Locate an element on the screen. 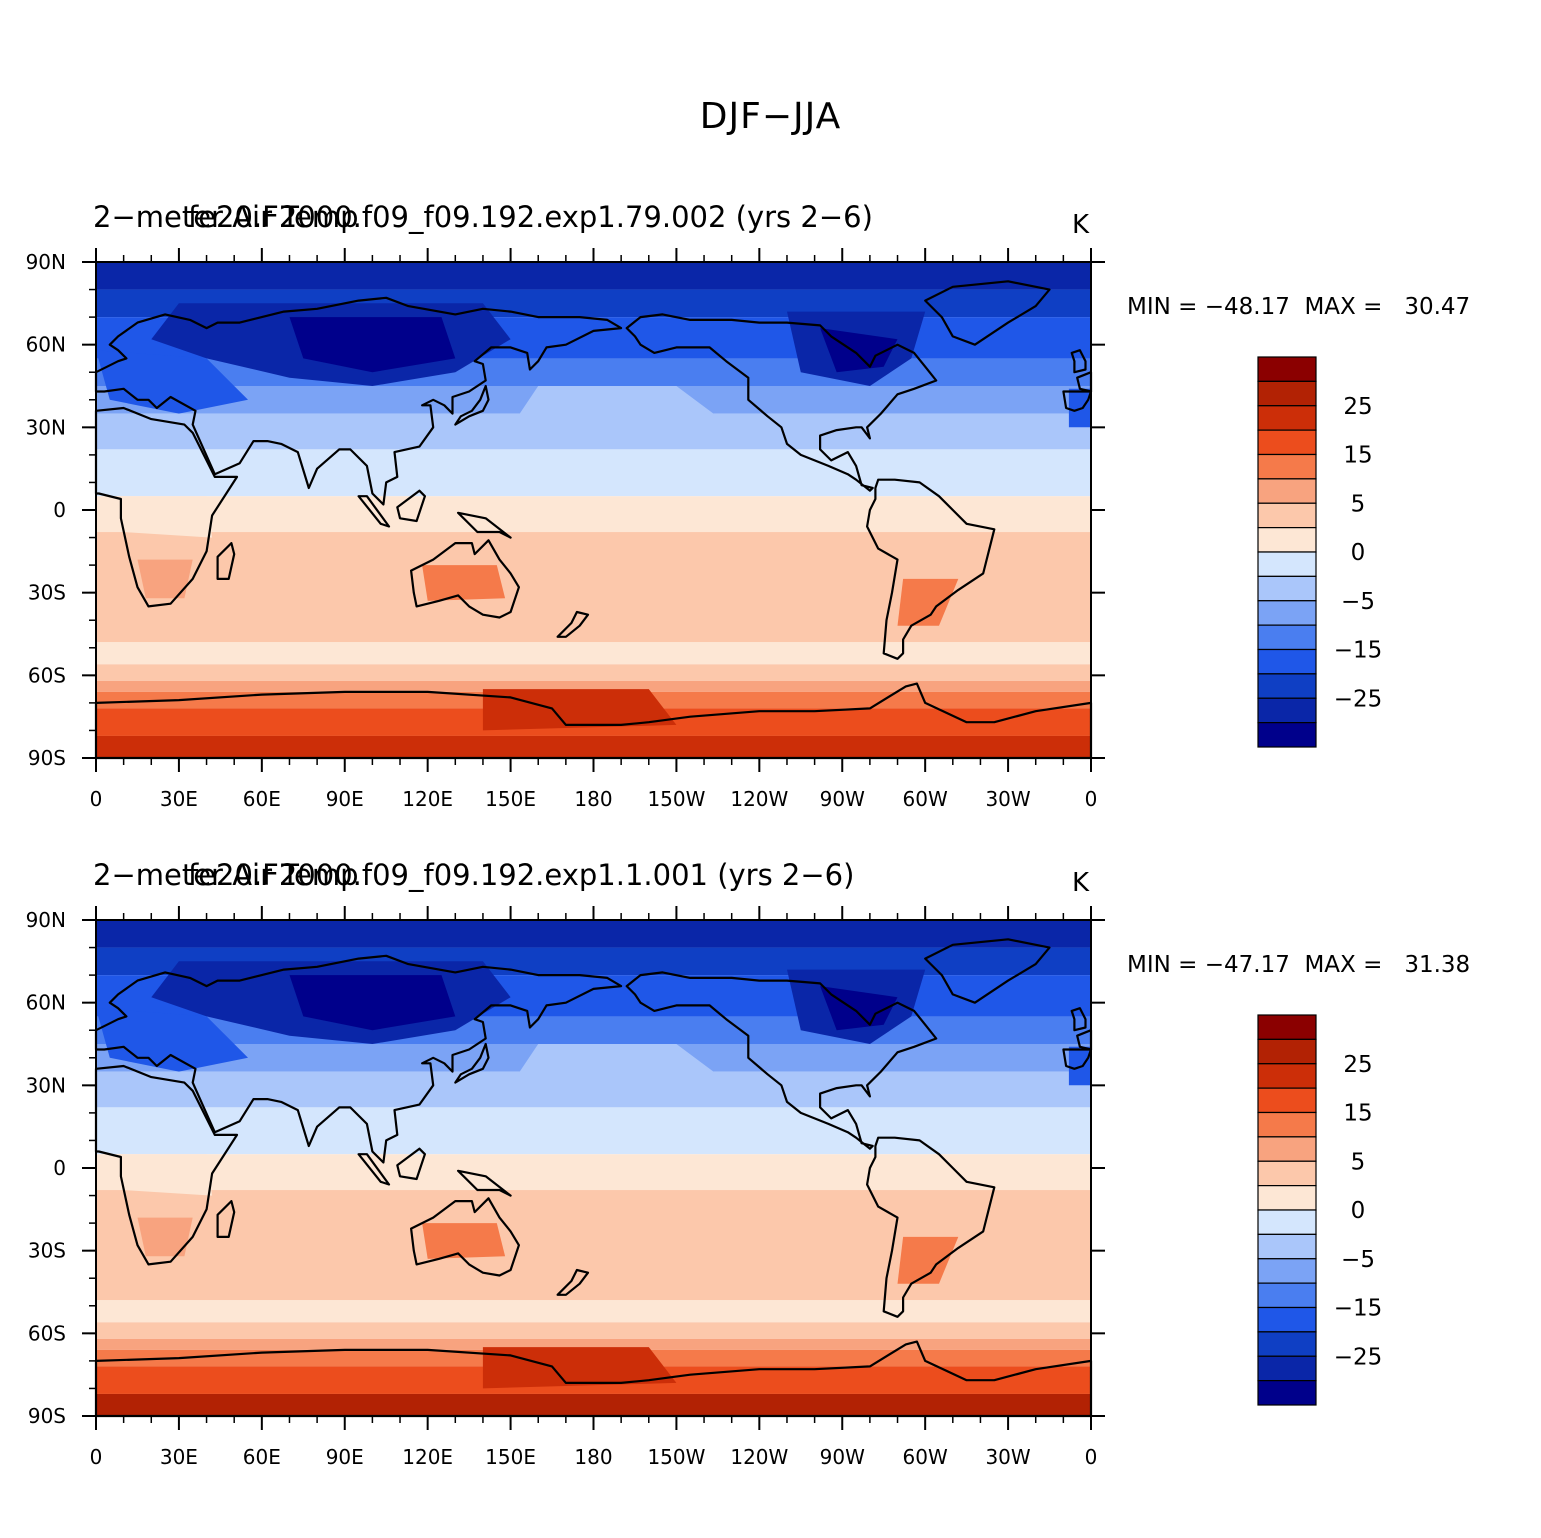 The image size is (1541, 1538). panel-1-units: K is located at coordinates (1081, 225).